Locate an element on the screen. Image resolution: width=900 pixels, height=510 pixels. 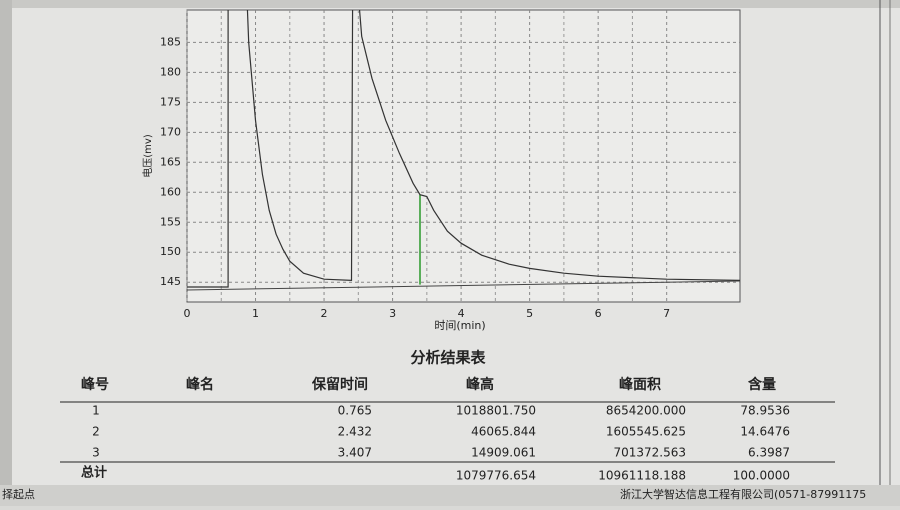
x-tick-label: 3 is located at coordinates (392, 313).